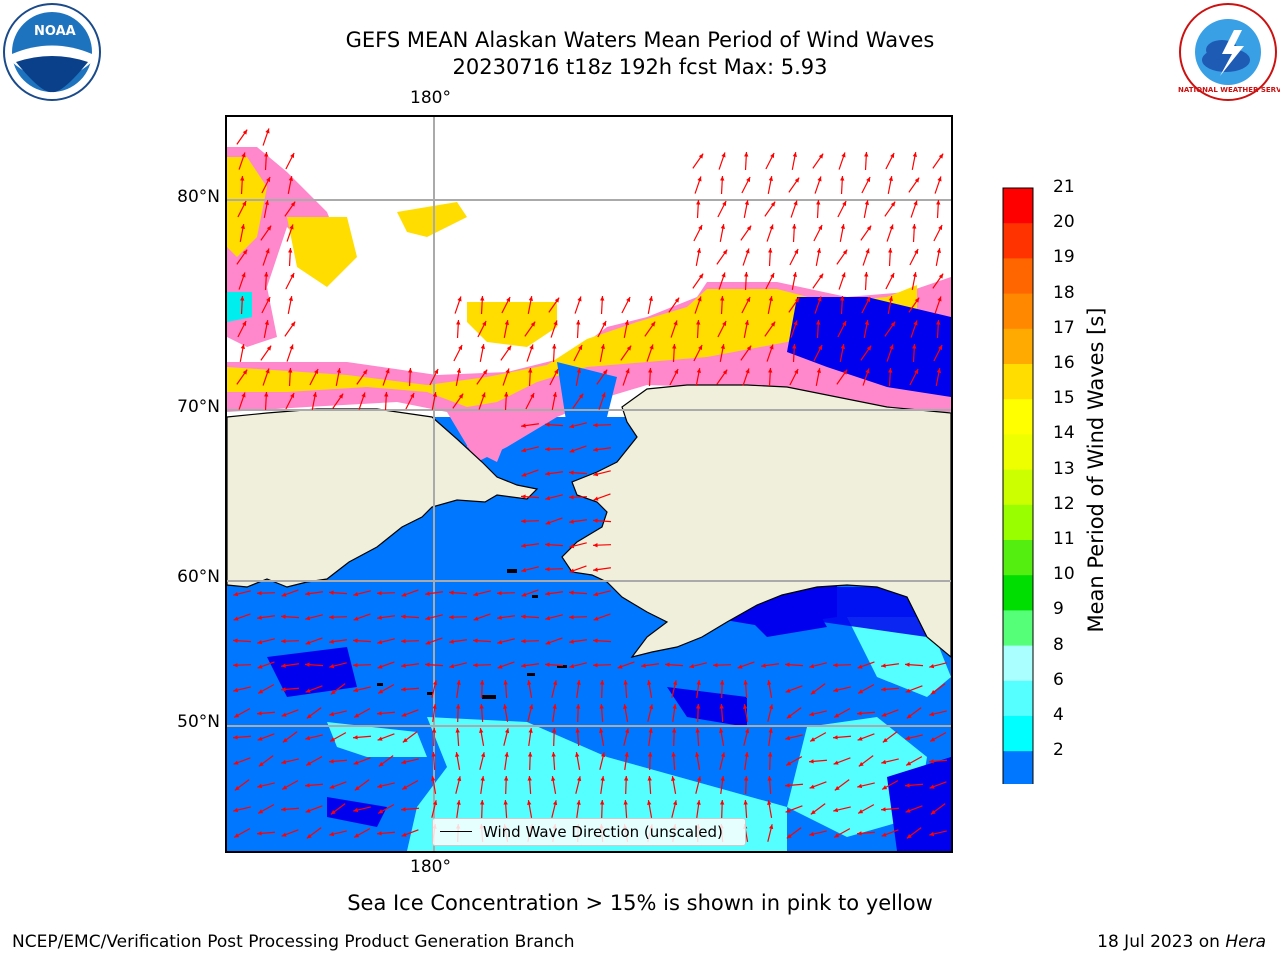 The image size is (1280, 960). I want to click on footer-date: 18 Jul 2023 on Hera, so click(1181, 942).